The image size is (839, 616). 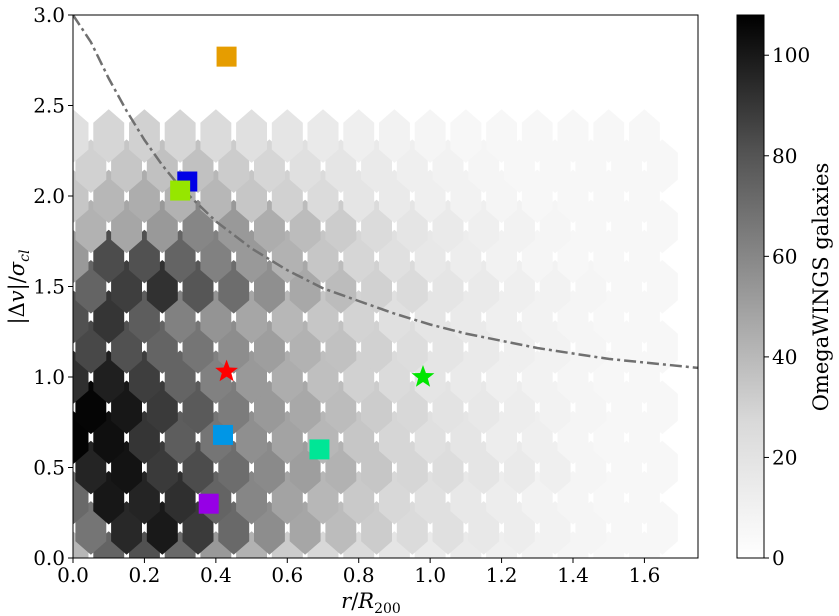 I want to click on y-tick-label: 2.0, so click(x=49, y=196).